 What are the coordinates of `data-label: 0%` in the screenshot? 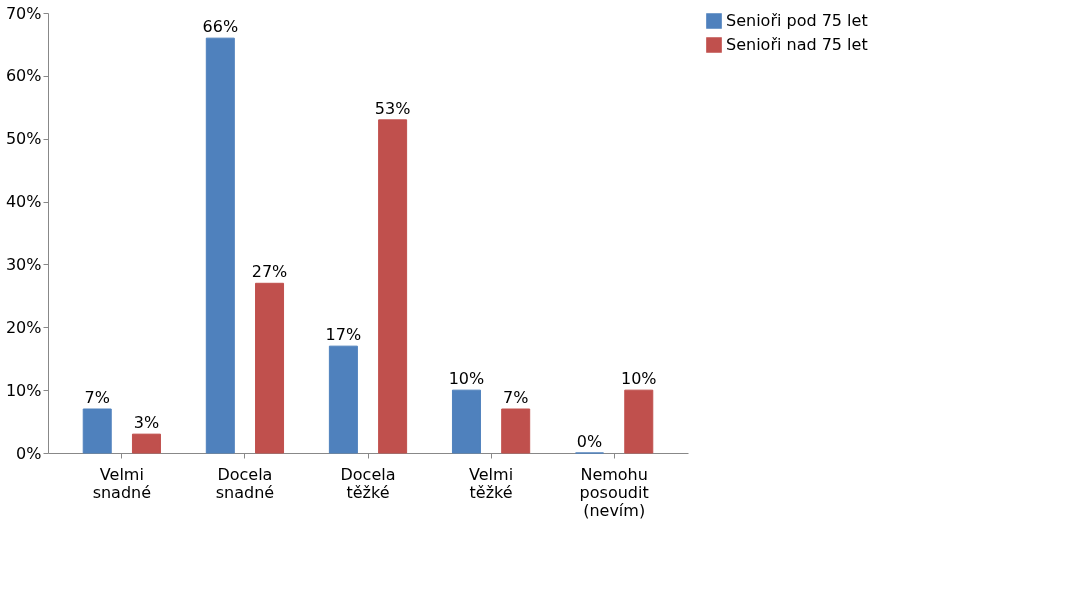 It's located at (589, 441).